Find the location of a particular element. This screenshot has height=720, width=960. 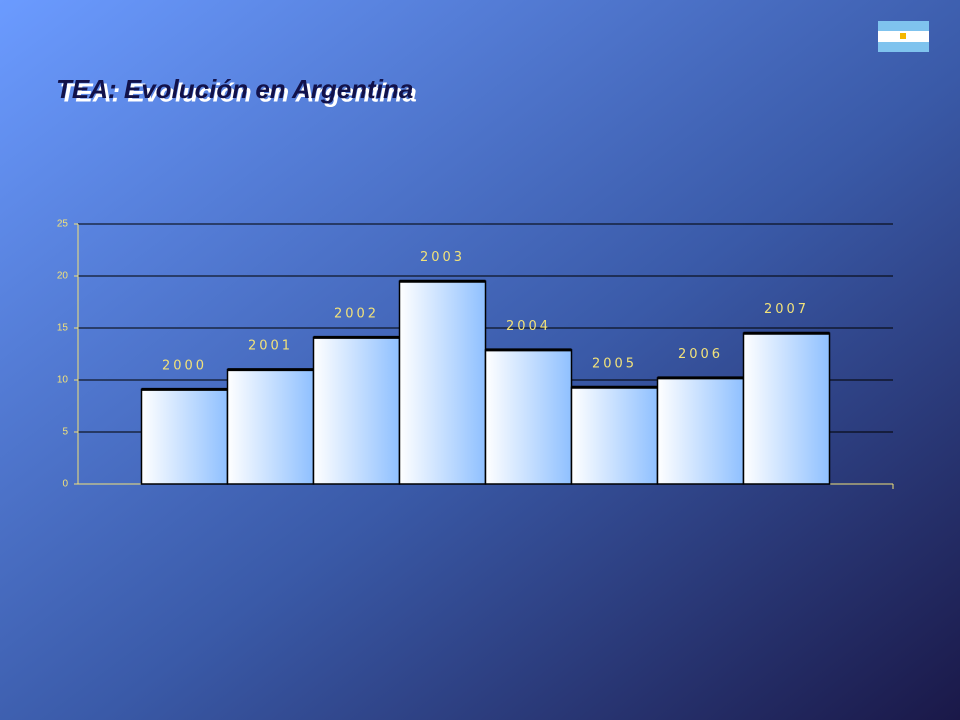

y-tick-label: 20 is located at coordinates (63, 276).